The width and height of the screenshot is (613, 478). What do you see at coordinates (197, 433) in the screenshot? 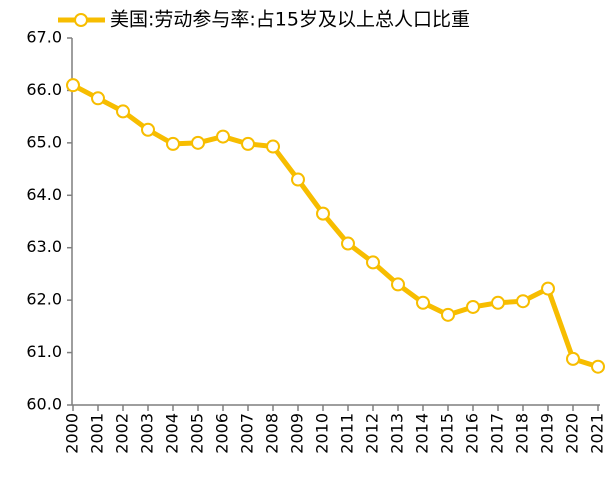
I see `x-tick-label: 2005` at bounding box center [197, 433].